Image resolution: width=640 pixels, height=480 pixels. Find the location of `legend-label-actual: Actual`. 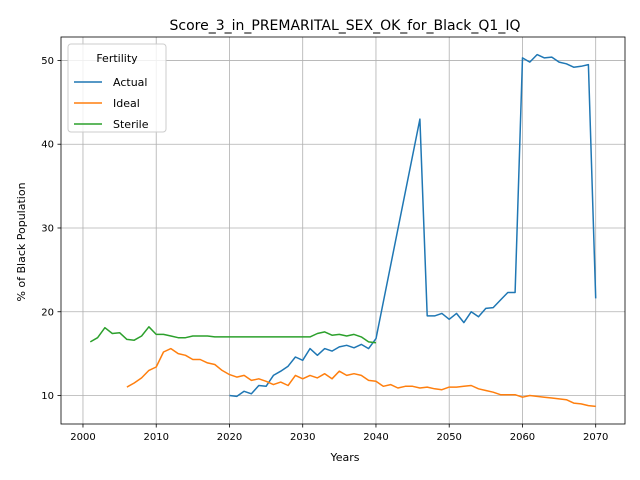

legend-label-actual: Actual is located at coordinates (130, 82).